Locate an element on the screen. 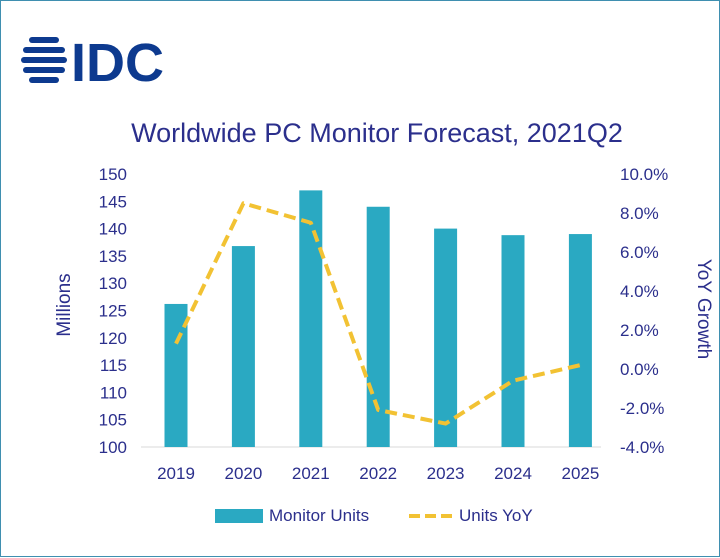 The image size is (720, 558). bar-2024 is located at coordinates (513, 341).